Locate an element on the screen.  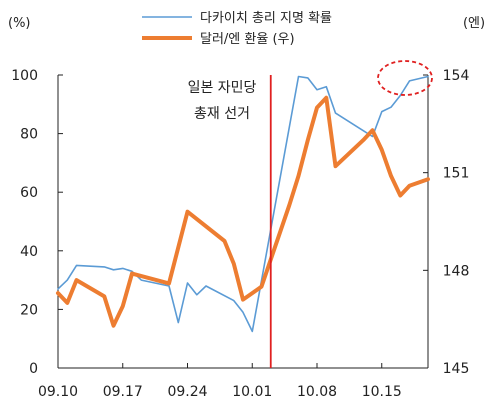
left-tick-label: 20 is located at coordinates (29, 310).